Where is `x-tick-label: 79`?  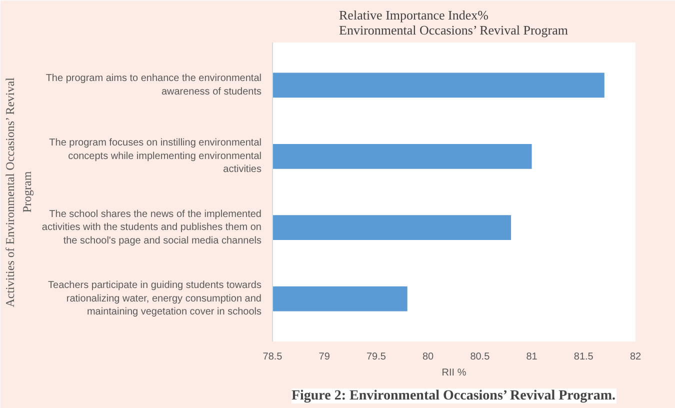 x-tick-label: 79 is located at coordinates (324, 357).